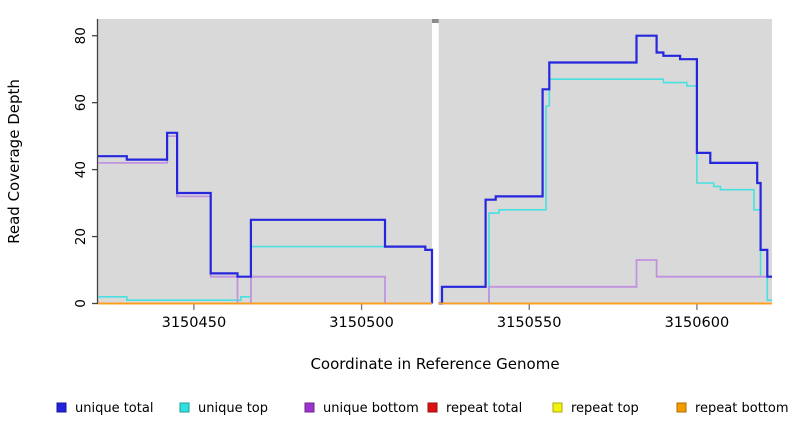 The width and height of the screenshot is (792, 432). What do you see at coordinates (81, 303) in the screenshot?
I see `y-tick-label: 0` at bounding box center [81, 303].